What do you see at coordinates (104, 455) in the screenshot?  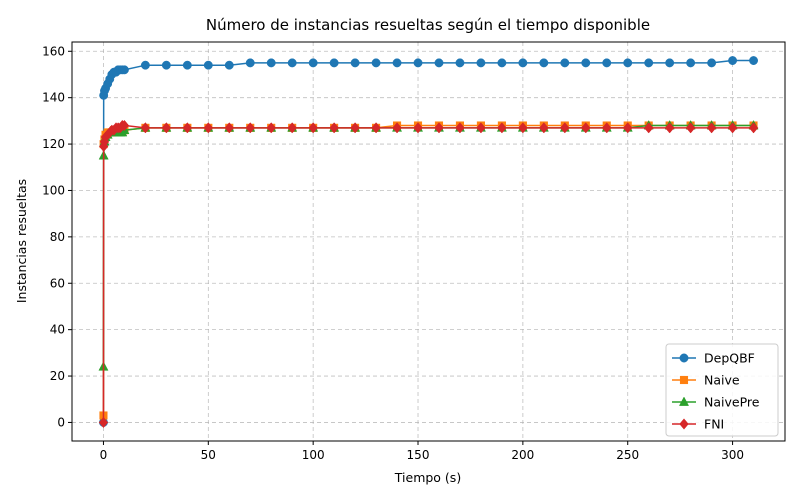 I see `x-tick-label: 0` at bounding box center [104, 455].